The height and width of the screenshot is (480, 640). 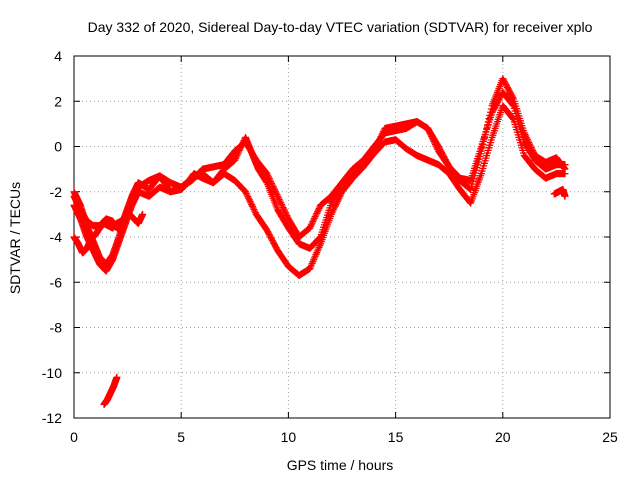 What do you see at coordinates (58, 147) in the screenshot?
I see `y-tick-label: 0` at bounding box center [58, 147].